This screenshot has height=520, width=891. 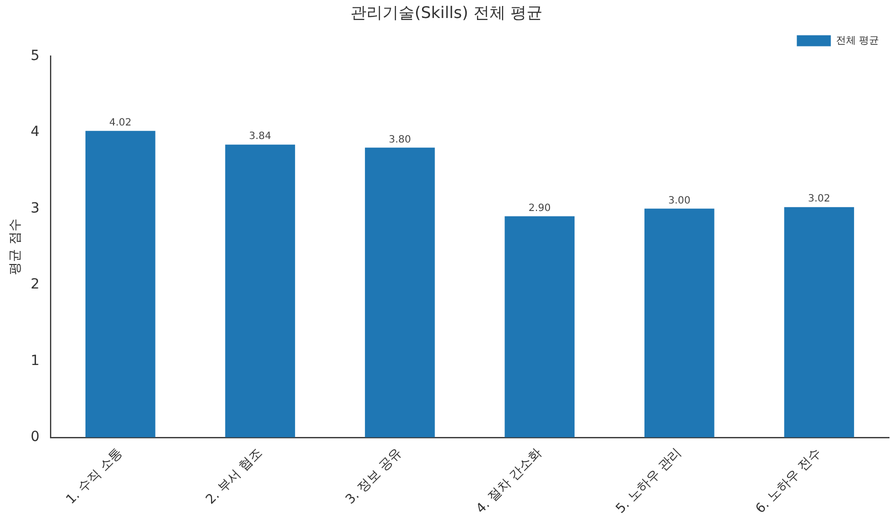 I want to click on y-tick-label: 4, so click(x=35, y=132).